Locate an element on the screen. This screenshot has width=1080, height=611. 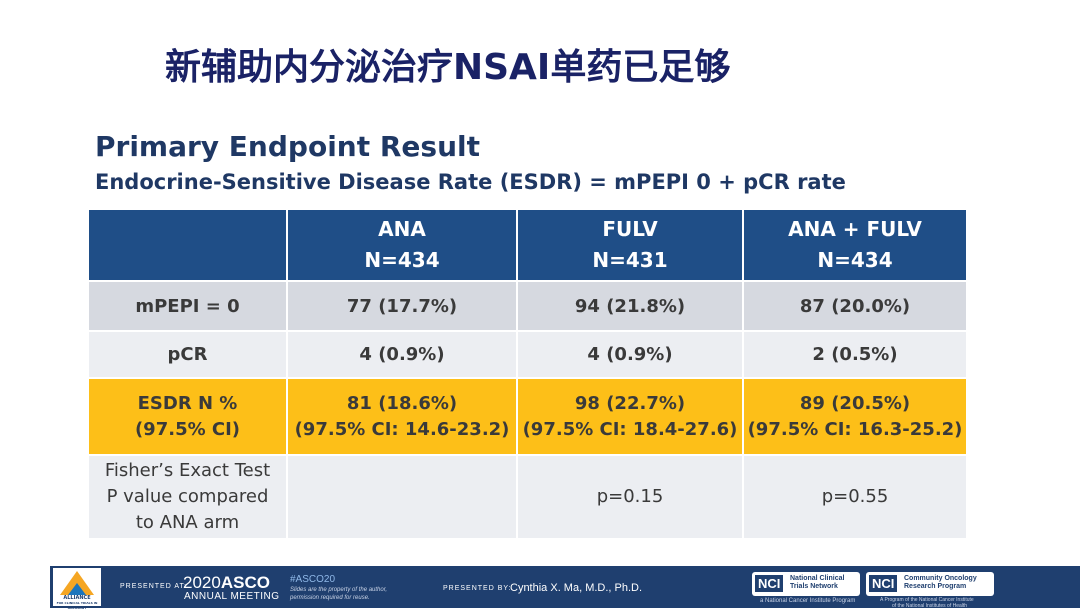
row-label: ESDR N % (97.5% CI) is located at coordinates (187, 416).